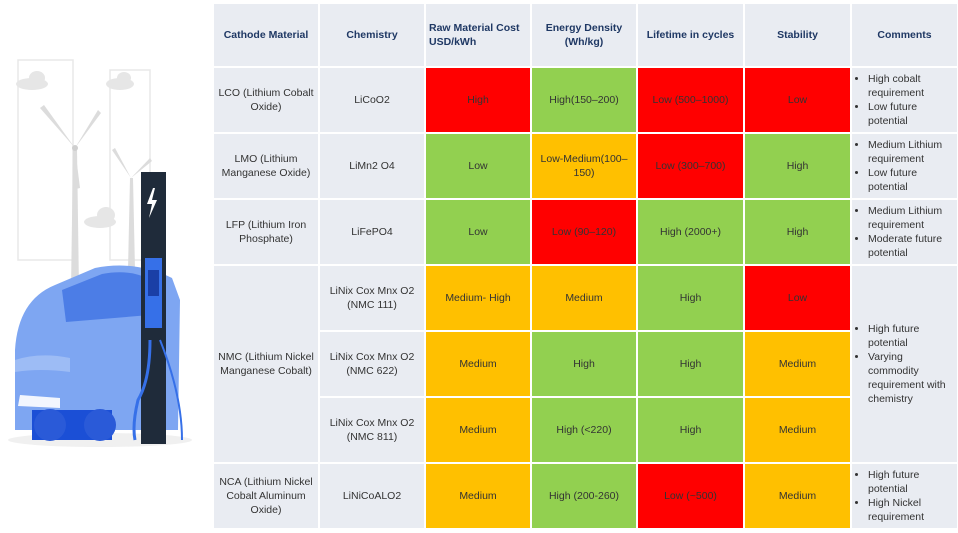 The image size is (958, 533). I want to click on chemistry-cell: LiFePO4, so click(372, 232).